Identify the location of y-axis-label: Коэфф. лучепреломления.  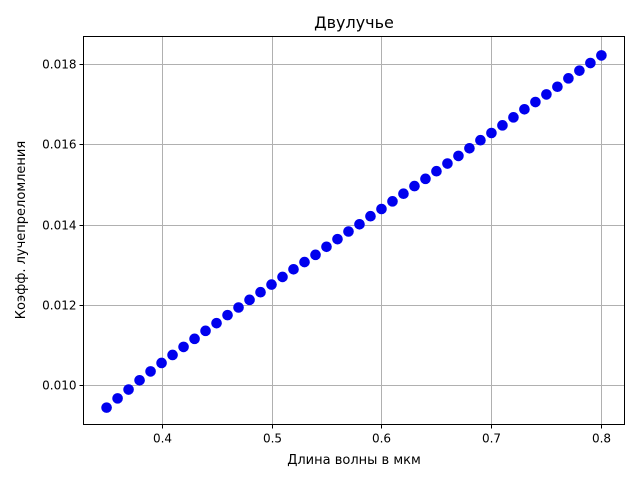
(21, 230).